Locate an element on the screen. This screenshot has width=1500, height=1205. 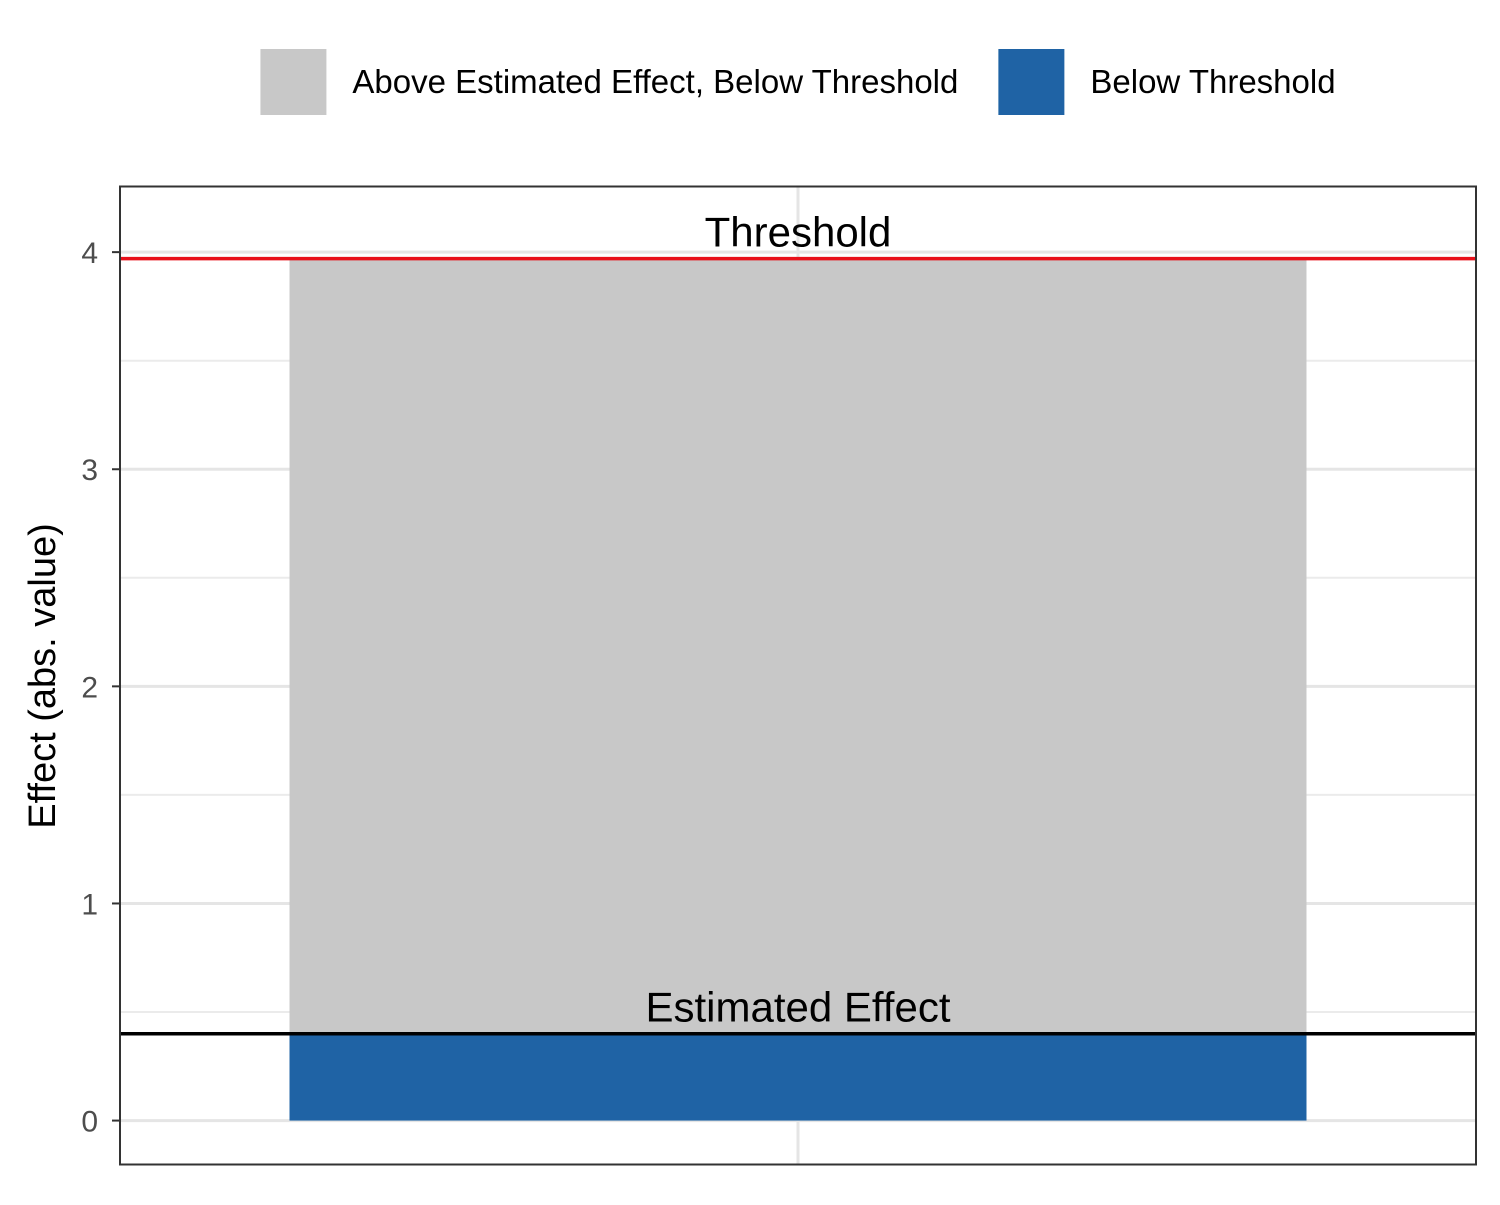
legend-item-above-estimated-effect-below-threshold-label: Above Estimated Effect, Below Threshold is located at coordinates (655, 81).